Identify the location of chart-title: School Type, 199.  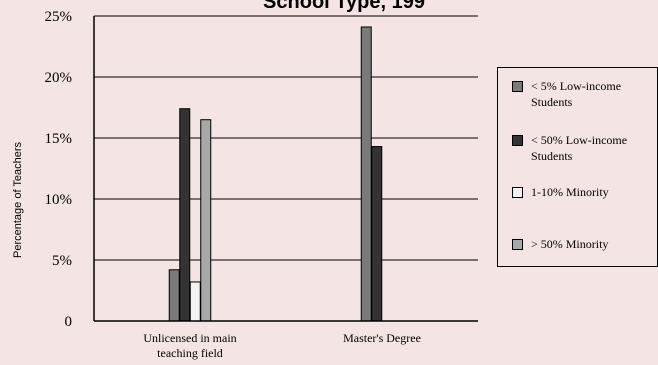
(344, 6).